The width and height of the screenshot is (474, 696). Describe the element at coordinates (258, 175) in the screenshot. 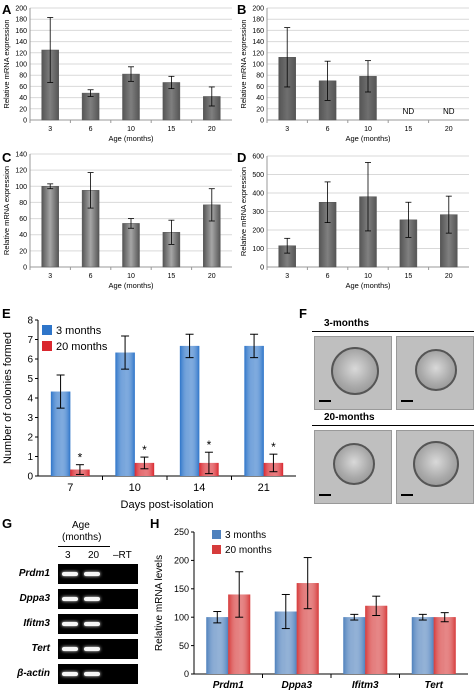

I see `y-tick-label: 500` at that location.